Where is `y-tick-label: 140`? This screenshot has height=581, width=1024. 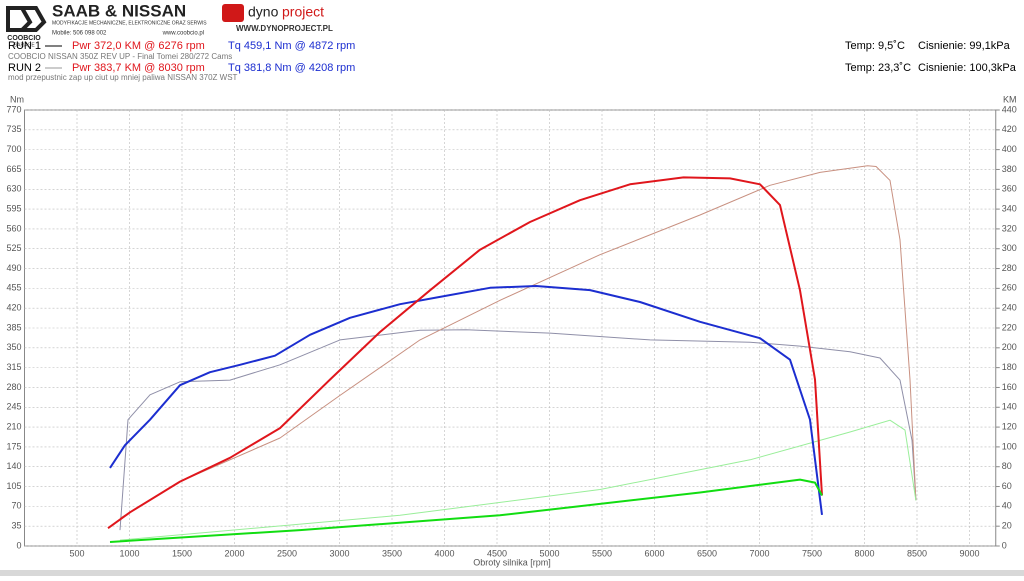 y-tick-label: 140 is located at coordinates (13, 466).